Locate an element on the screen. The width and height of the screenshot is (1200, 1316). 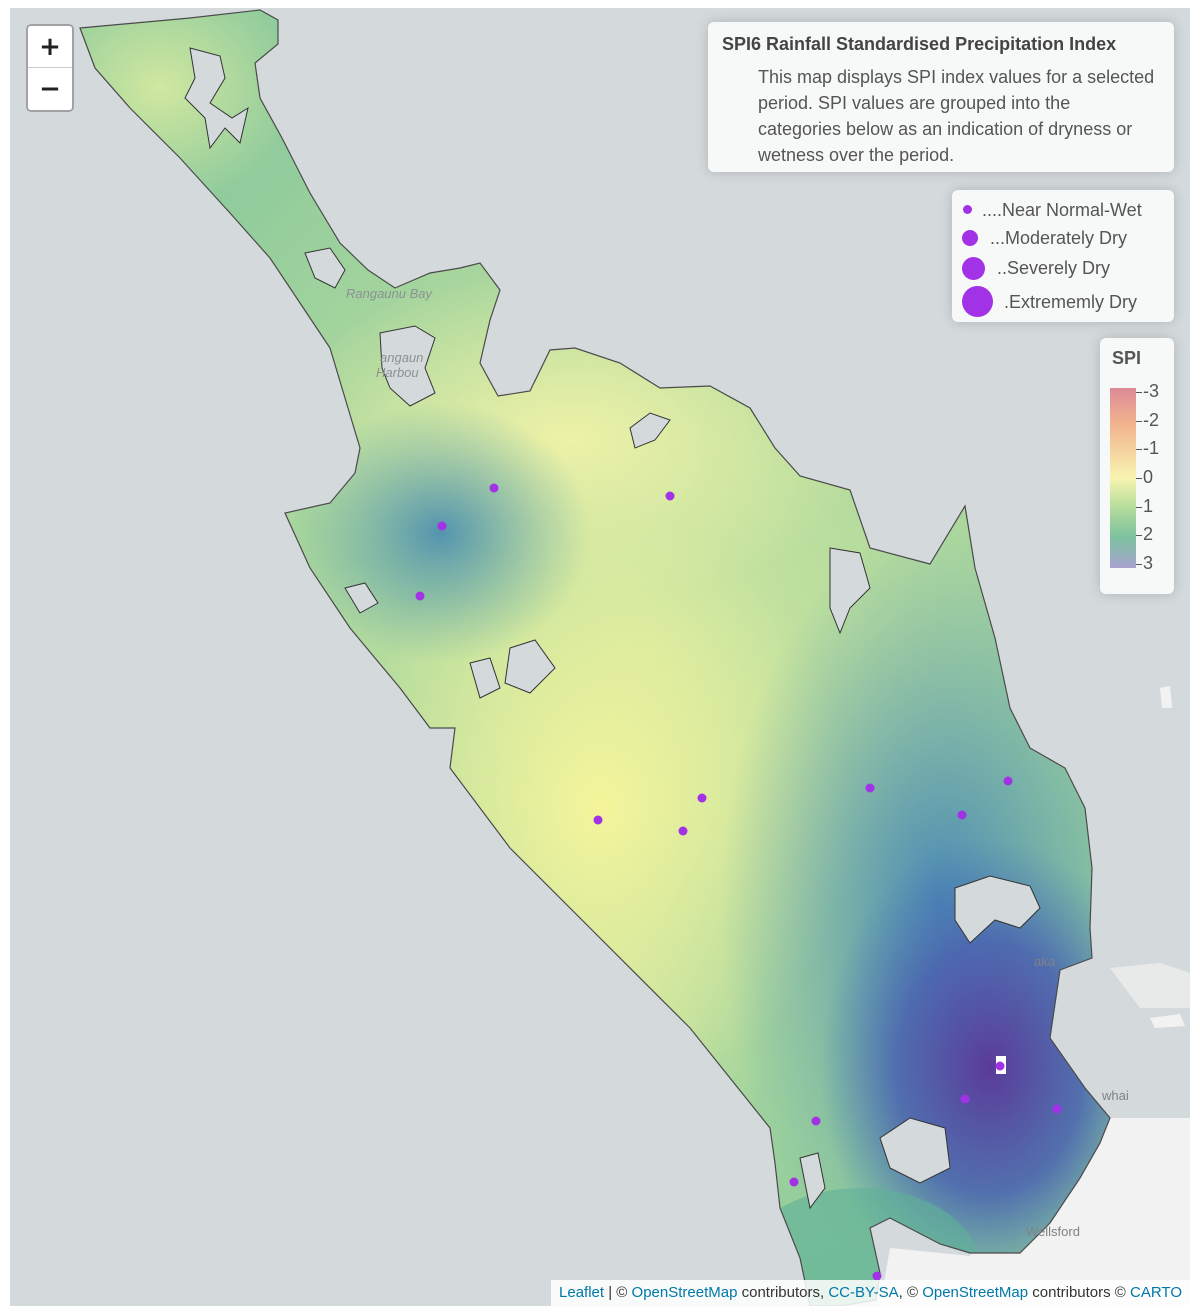
attribution-text: contributors, is located at coordinates (783, 1292).